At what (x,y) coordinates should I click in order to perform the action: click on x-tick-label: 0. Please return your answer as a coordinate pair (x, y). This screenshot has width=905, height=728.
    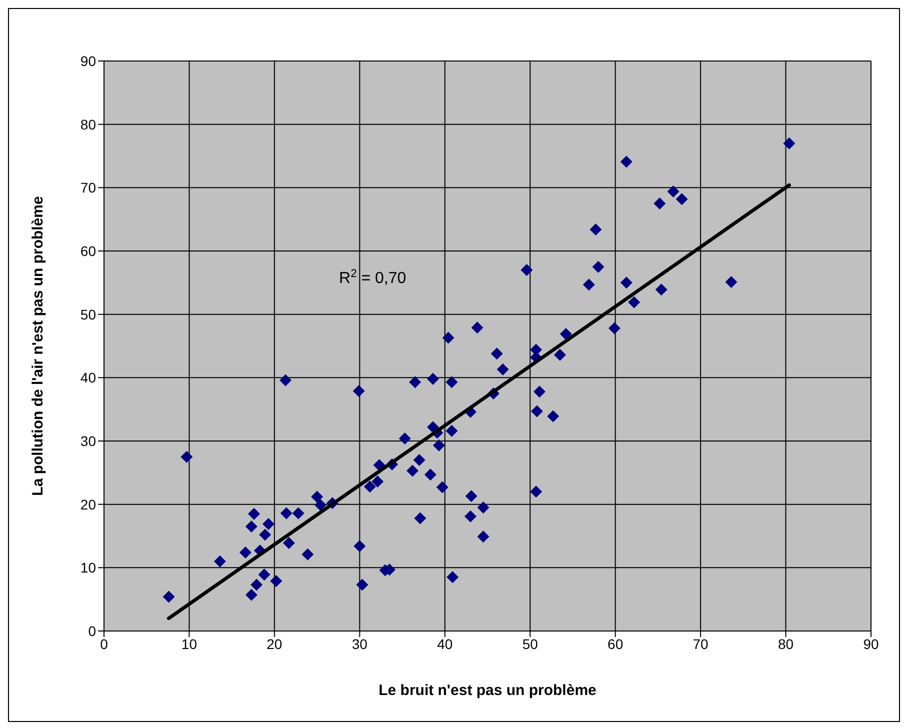
    Looking at the image, I should click on (104, 644).